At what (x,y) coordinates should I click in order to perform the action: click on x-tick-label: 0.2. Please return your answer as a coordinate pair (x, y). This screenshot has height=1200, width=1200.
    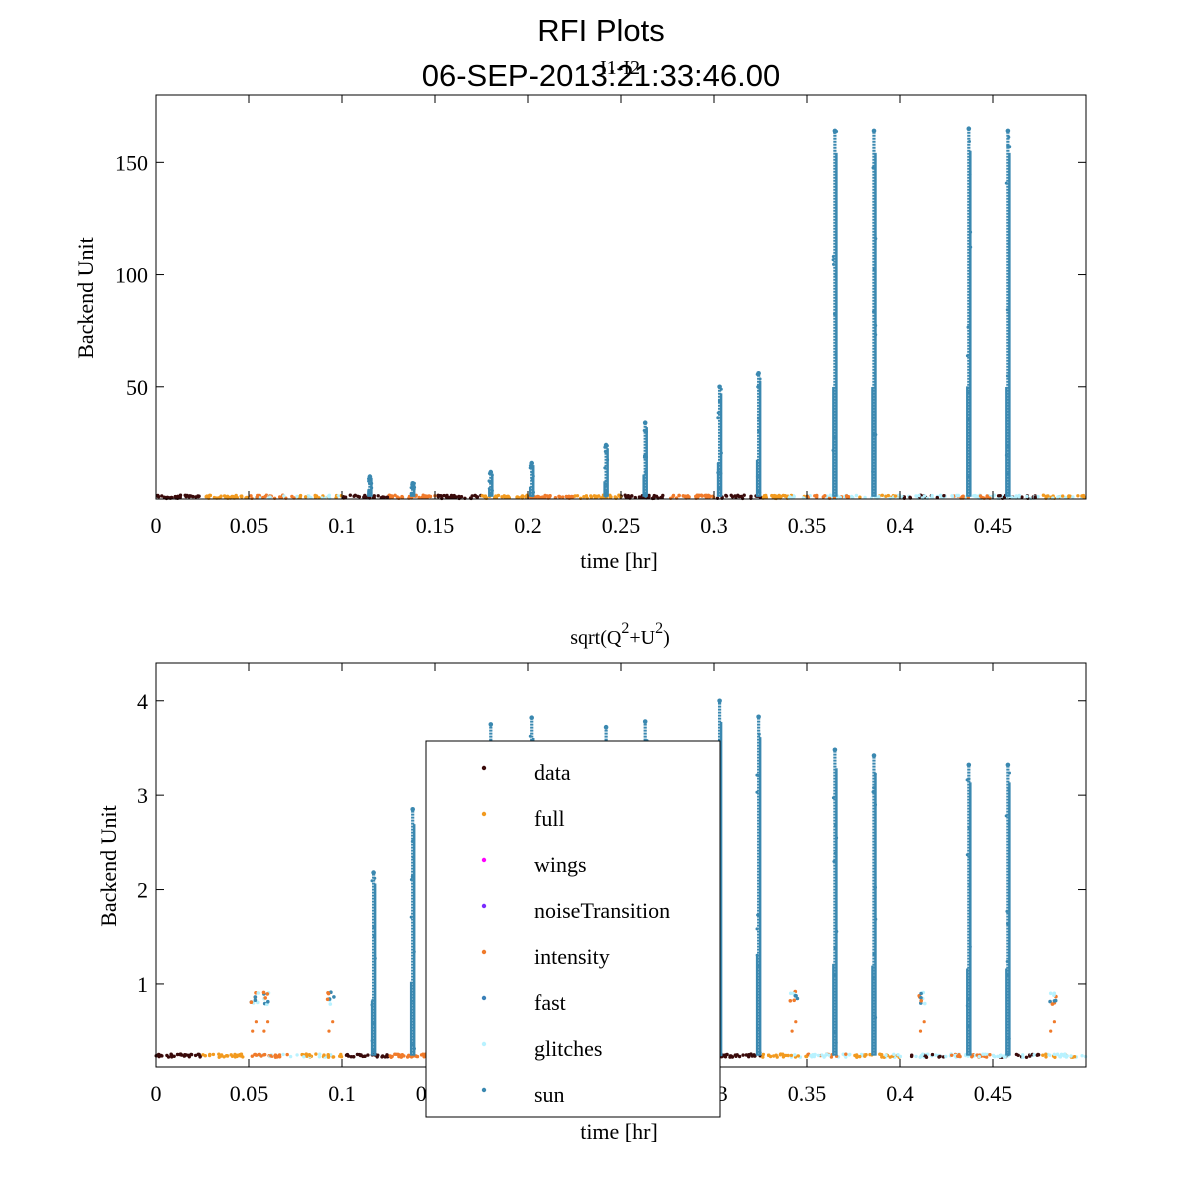
    Looking at the image, I should click on (528, 525).